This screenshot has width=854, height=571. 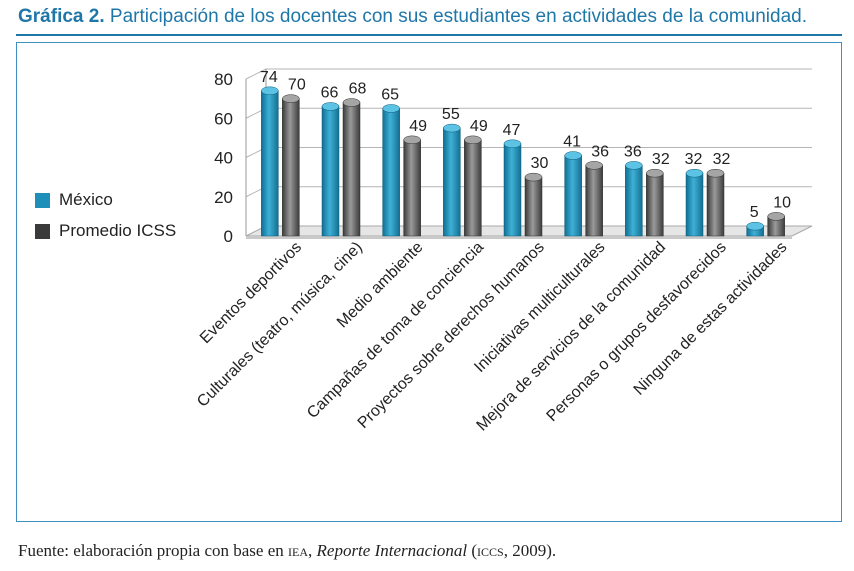 I want to click on legend-swatch-mexico, so click(x=42, y=200).